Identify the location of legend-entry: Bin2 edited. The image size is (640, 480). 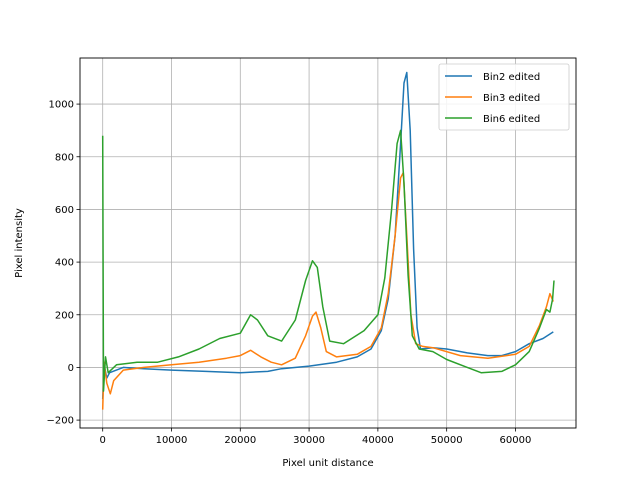
(511, 77).